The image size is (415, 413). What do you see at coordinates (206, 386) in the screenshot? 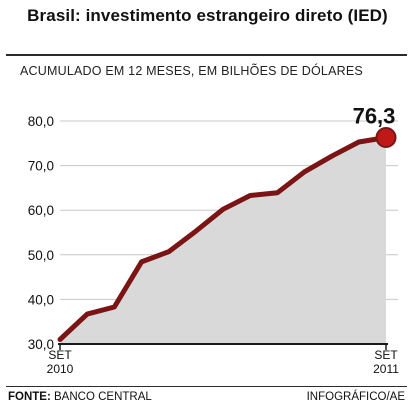
I see `footer-divider` at bounding box center [206, 386].